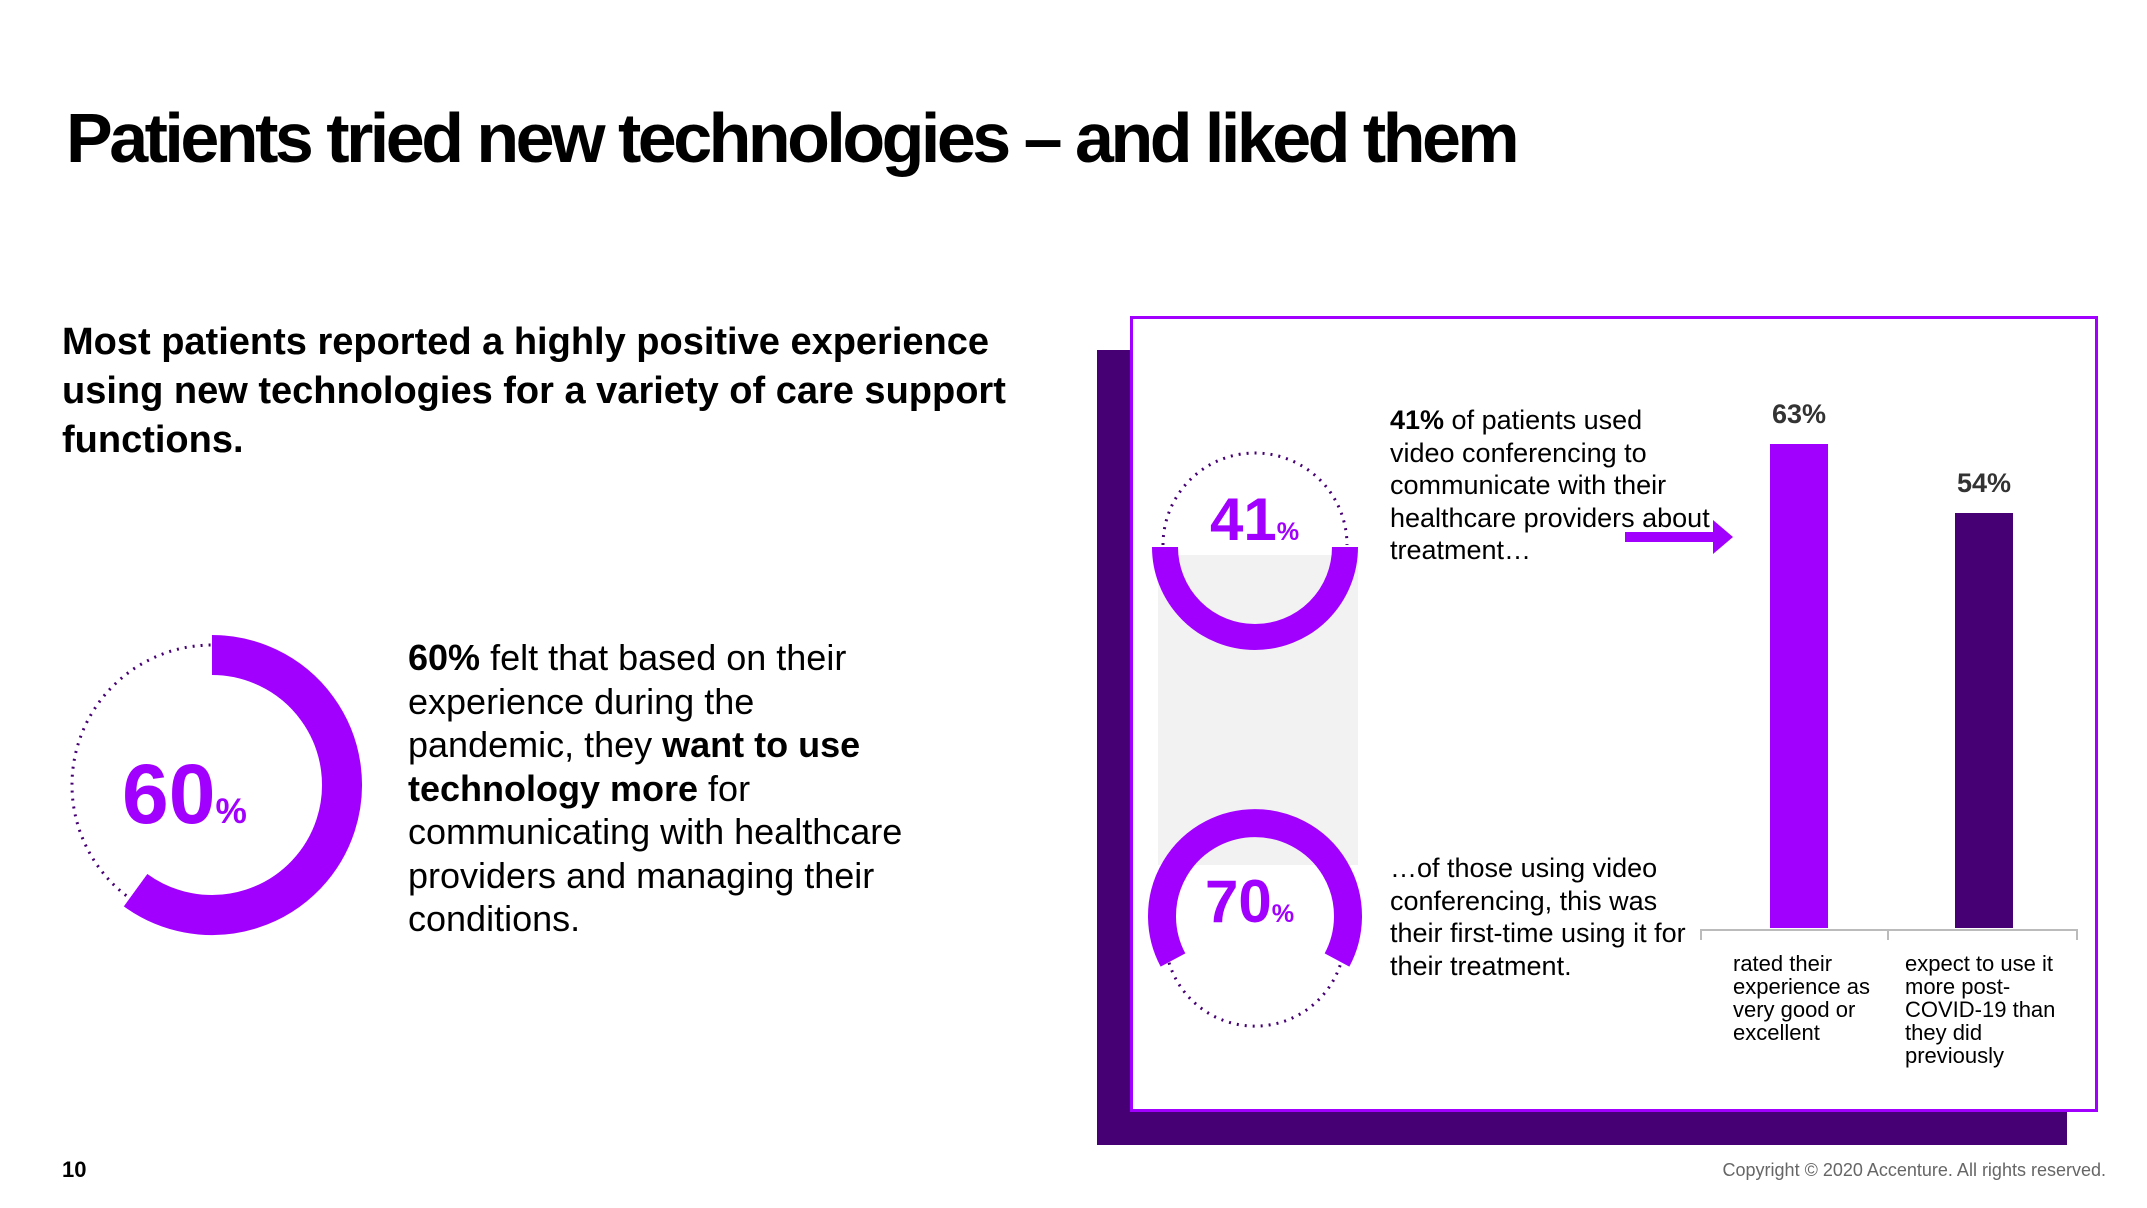 The height and width of the screenshot is (1208, 2147). I want to click on donut-60-value: 60%, so click(184, 794).